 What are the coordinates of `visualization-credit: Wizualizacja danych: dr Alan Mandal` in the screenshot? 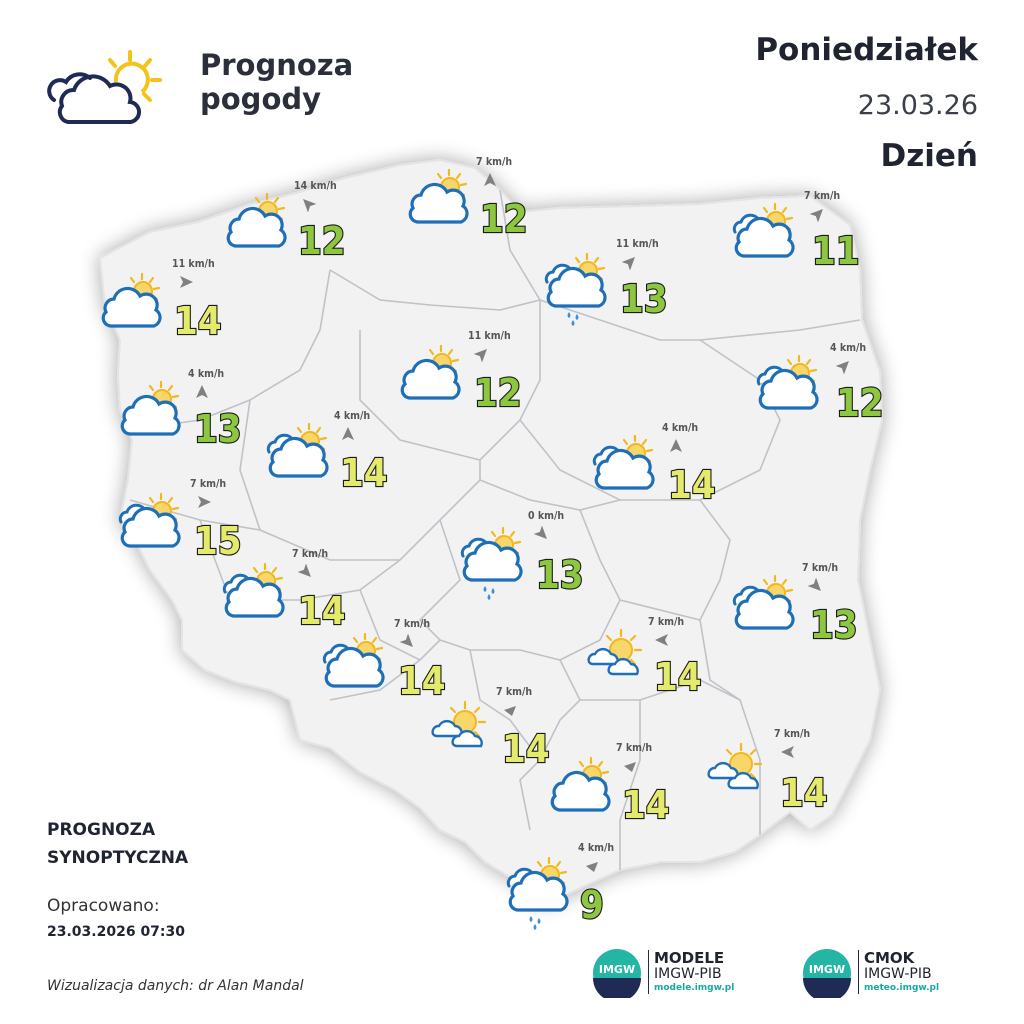 It's located at (175, 986).